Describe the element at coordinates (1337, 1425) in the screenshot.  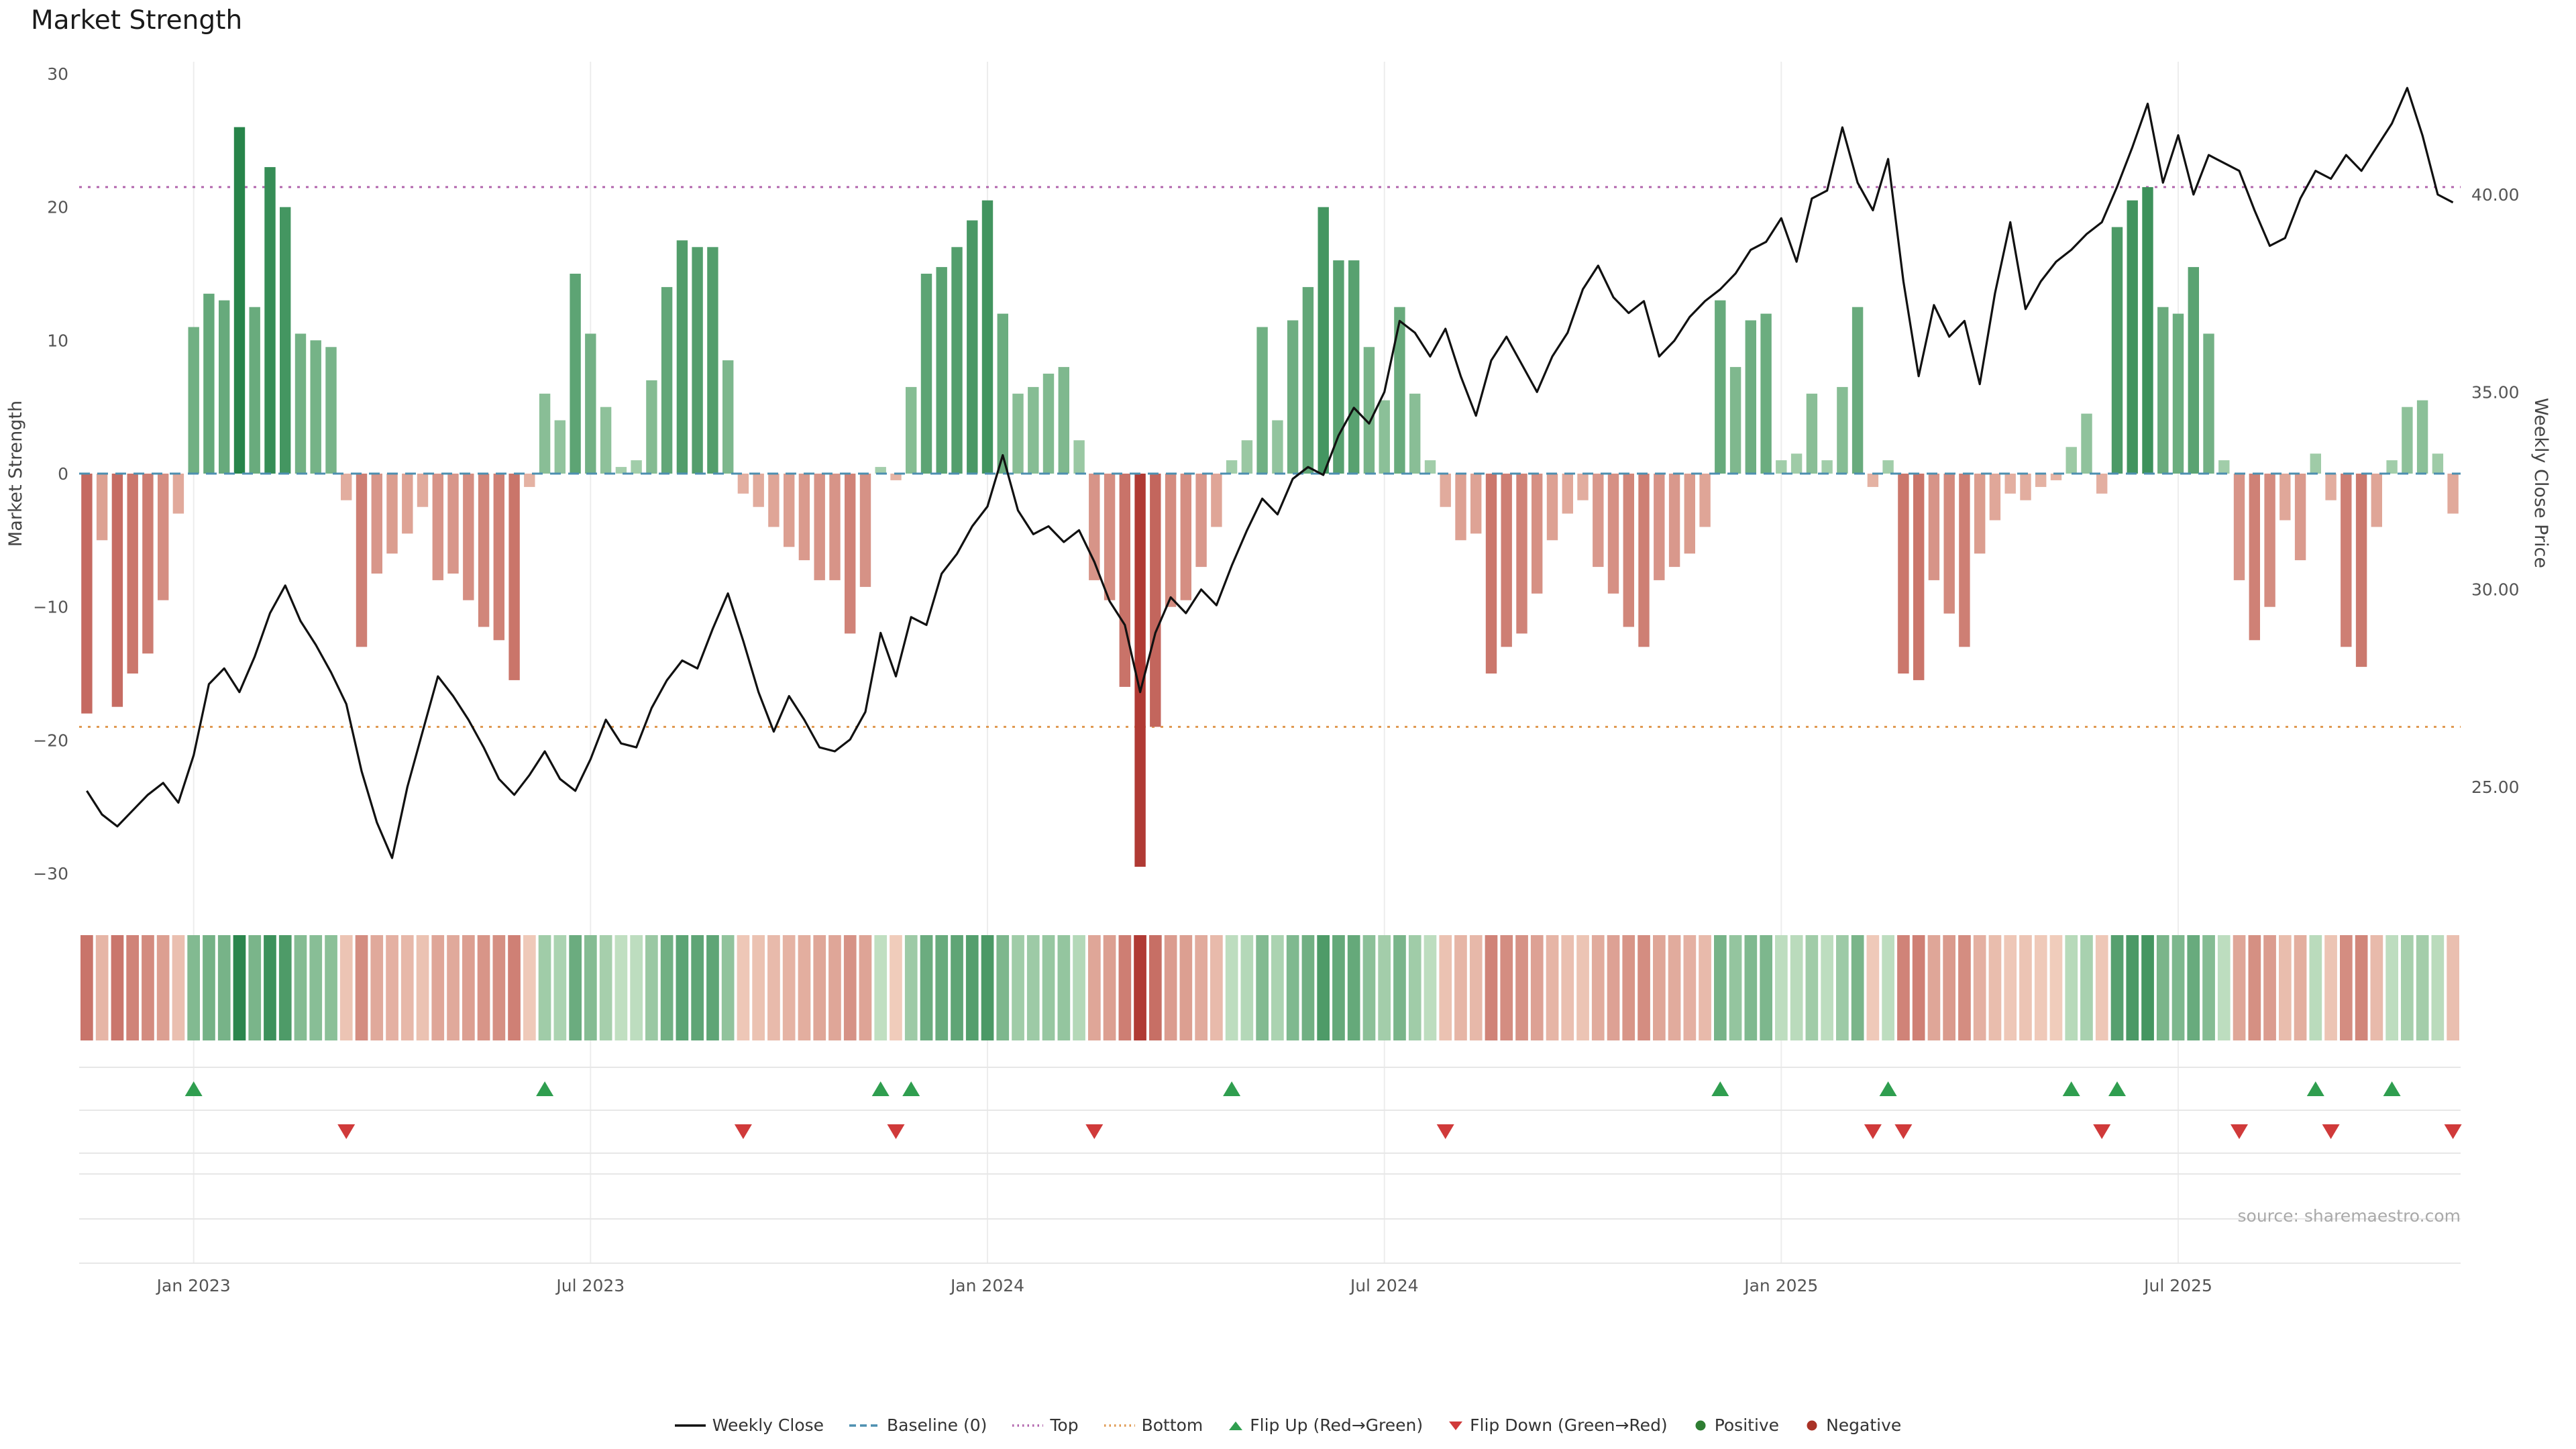
I see `legend-label: Flip Up (Red→Green)` at that location.